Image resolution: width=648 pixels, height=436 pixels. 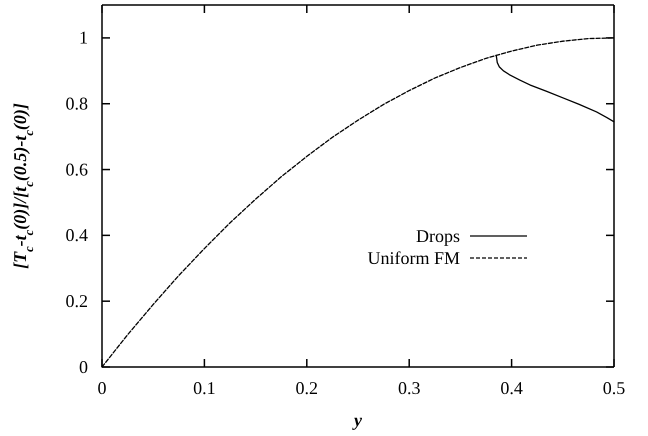 What do you see at coordinates (77, 300) in the screenshot?
I see `y-tick-label: 0.2` at bounding box center [77, 300].